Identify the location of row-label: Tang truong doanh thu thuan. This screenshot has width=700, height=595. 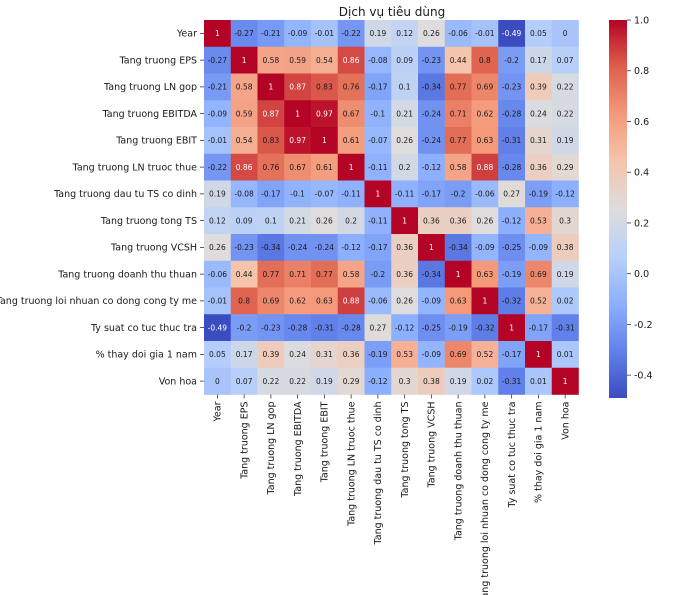
(127, 274).